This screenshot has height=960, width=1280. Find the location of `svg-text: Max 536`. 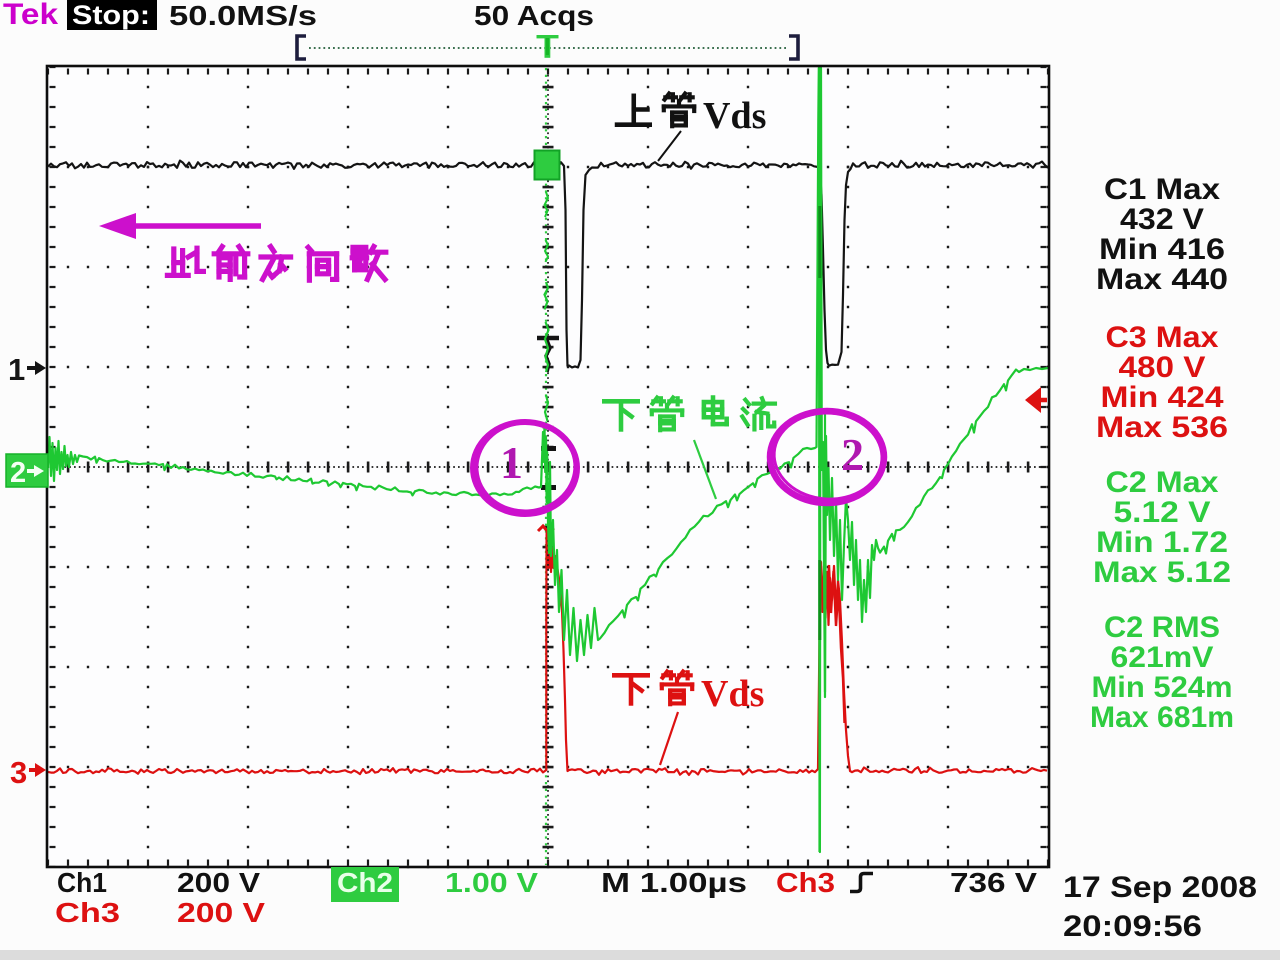

svg-text: Max 536 is located at coordinates (1162, 427).